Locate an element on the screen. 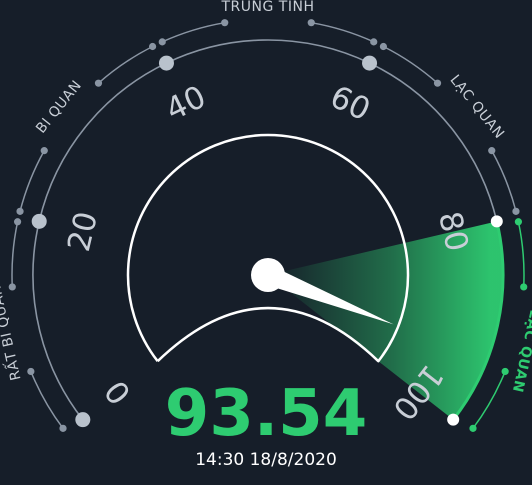 Image resolution: width=532 pixels, height=485 pixels. tick-label: 60 is located at coordinates (350, 104).